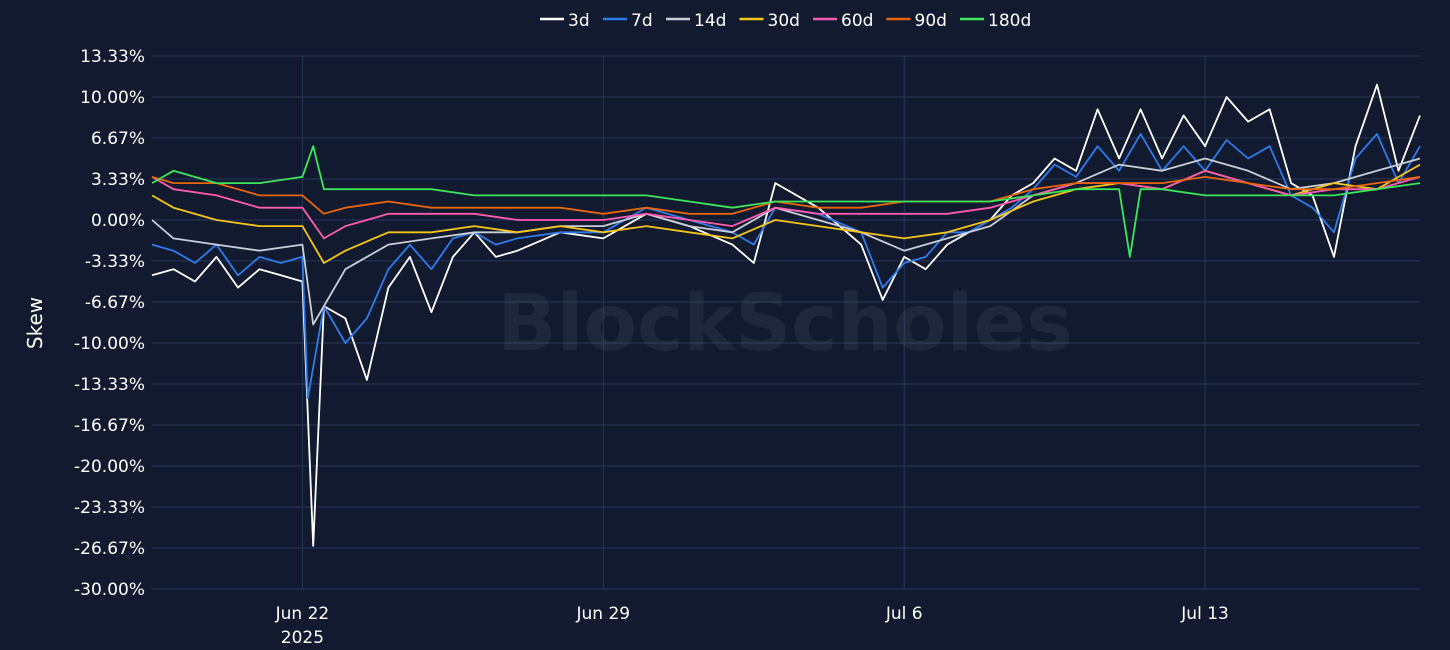 The image size is (1450, 650). Describe the element at coordinates (109, 508) in the screenshot. I see `y-tick-label: -23.33%` at that location.